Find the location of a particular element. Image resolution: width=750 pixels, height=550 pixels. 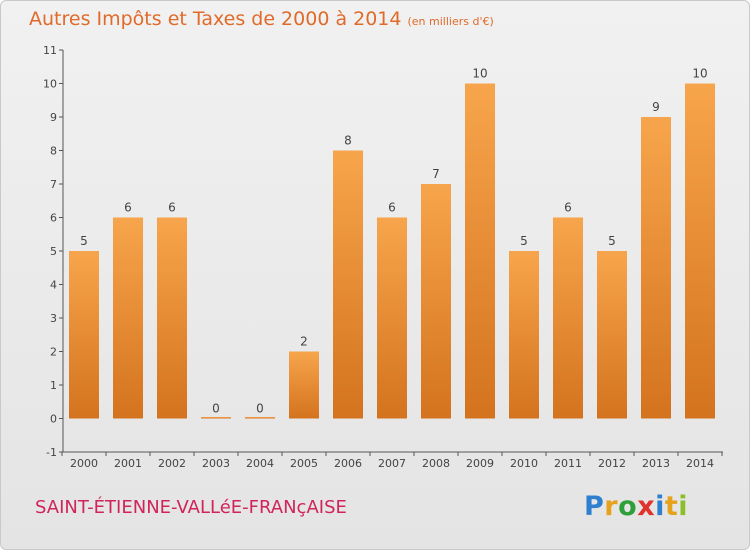

logo-letter: P is located at coordinates (594, 506).